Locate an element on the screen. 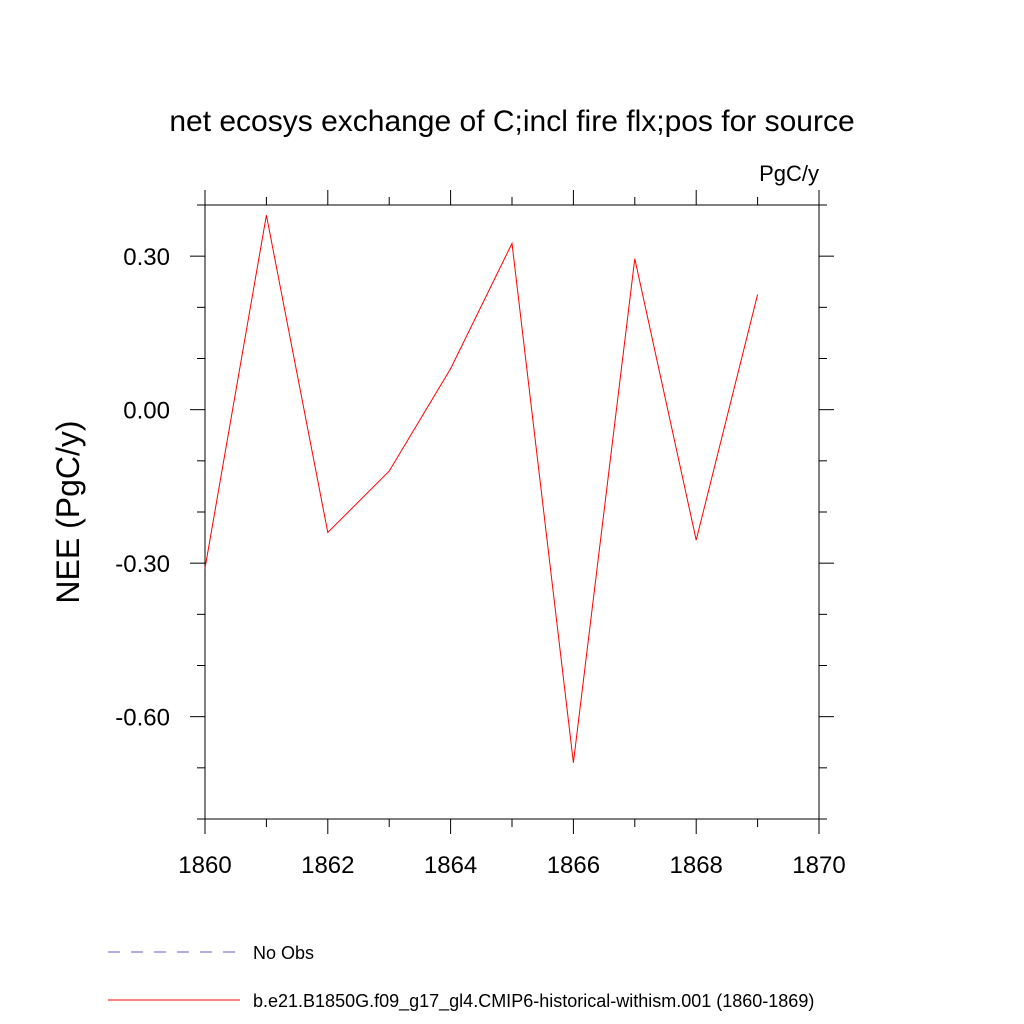  y-tick-label: -0.30 is located at coordinates (142, 564).